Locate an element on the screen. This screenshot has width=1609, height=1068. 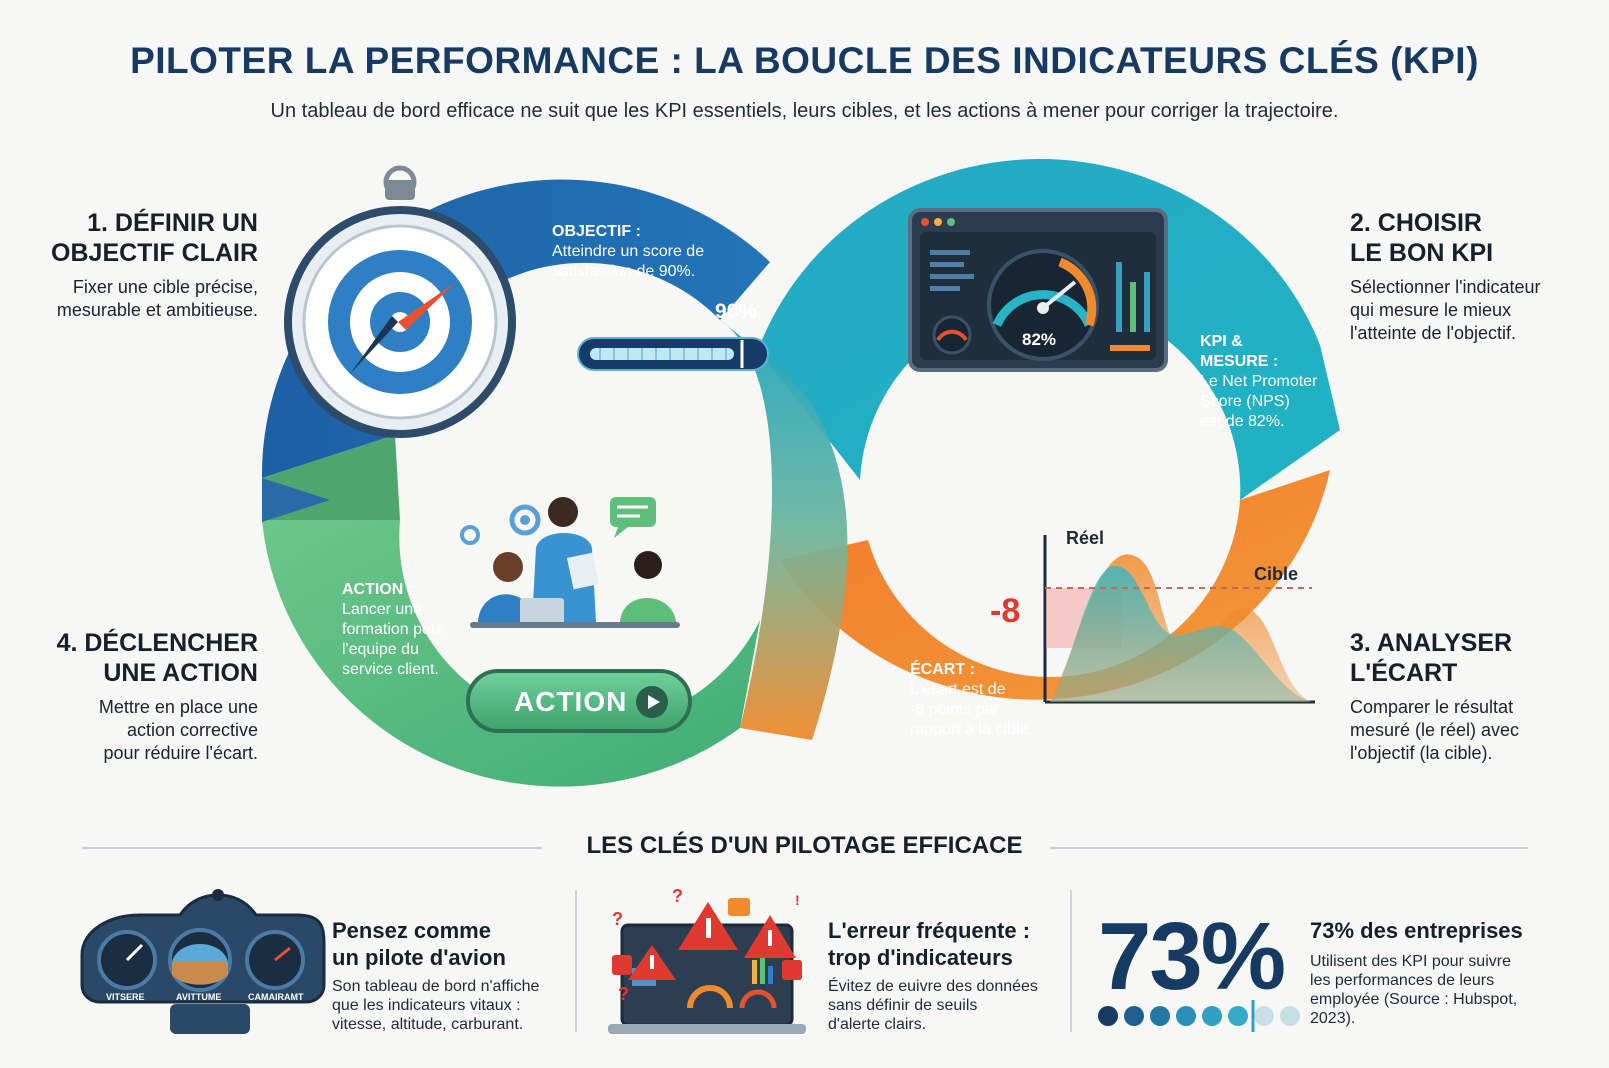
card3-text-line1: Utilisent des KPI pour suivre is located at coordinates (1410, 961).